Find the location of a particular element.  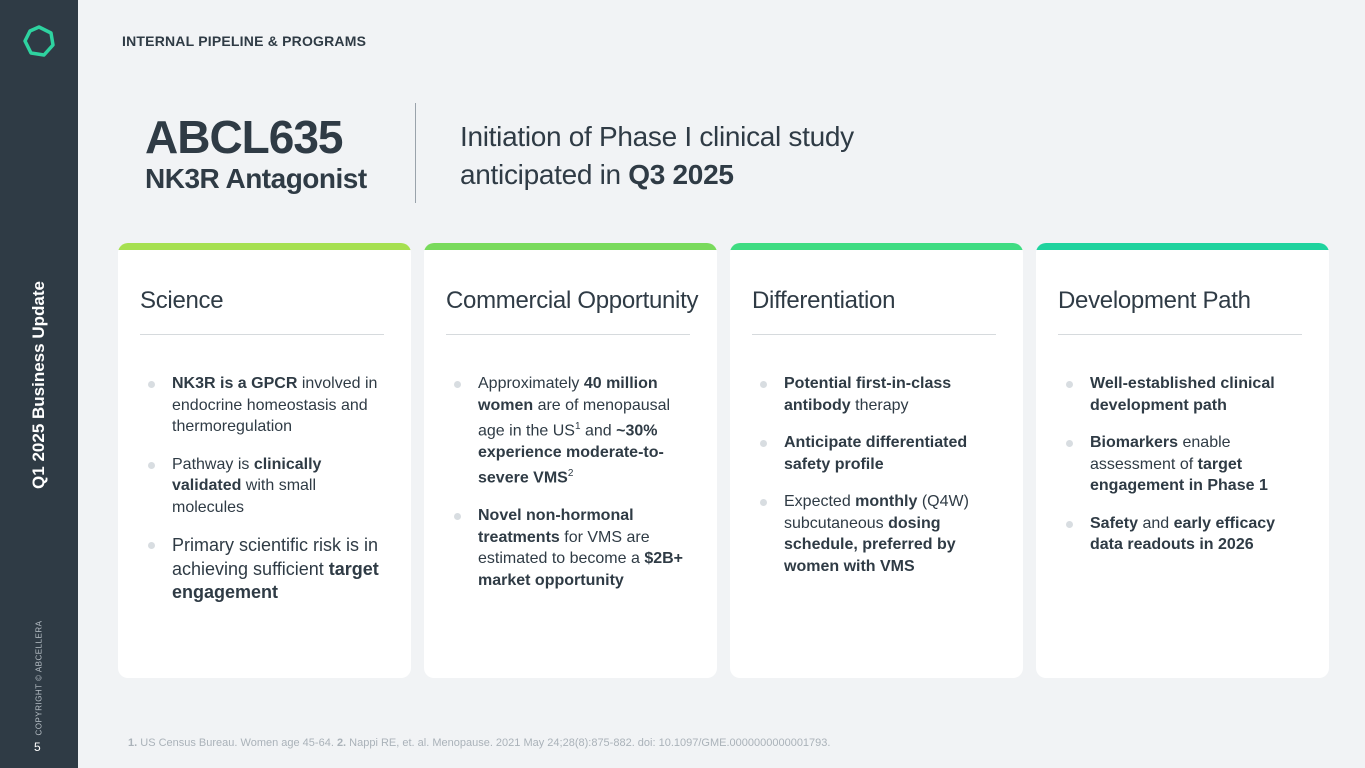

deck-title: Q1 2025 Business Update is located at coordinates (38, 385).